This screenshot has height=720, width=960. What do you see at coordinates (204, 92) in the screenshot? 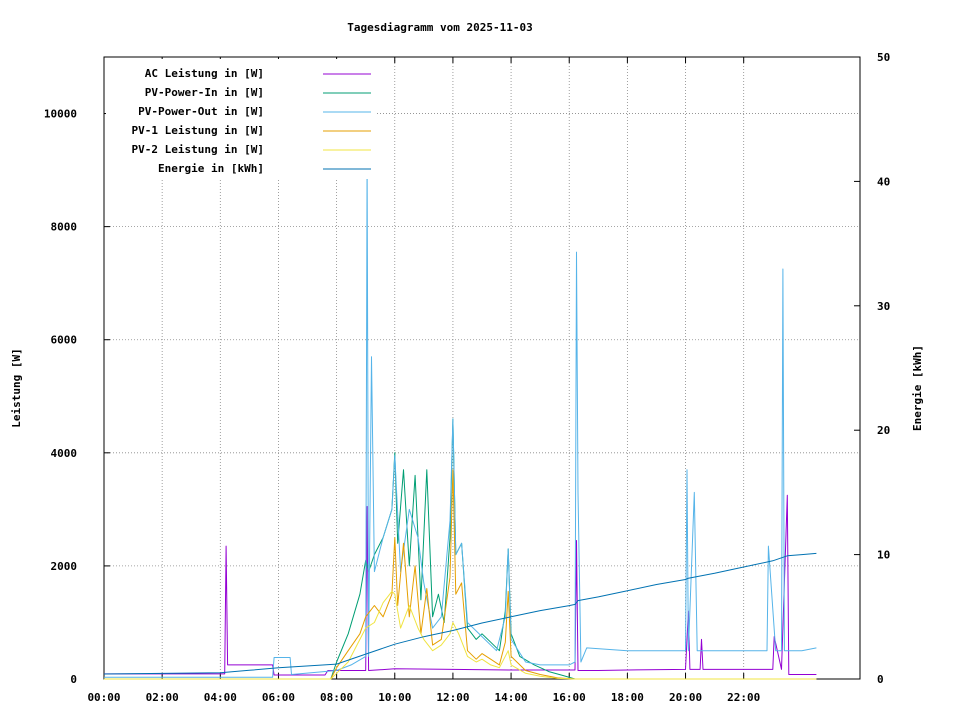
I see `legend-label: PV-Power-In in [W]` at bounding box center [204, 92].